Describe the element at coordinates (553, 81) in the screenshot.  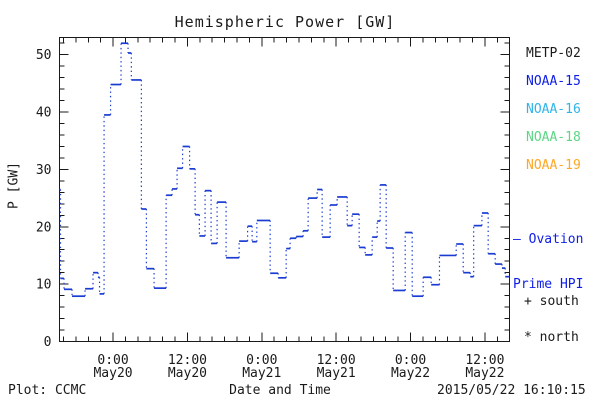
I see `legend-satellite-label: NOAA-15` at that location.